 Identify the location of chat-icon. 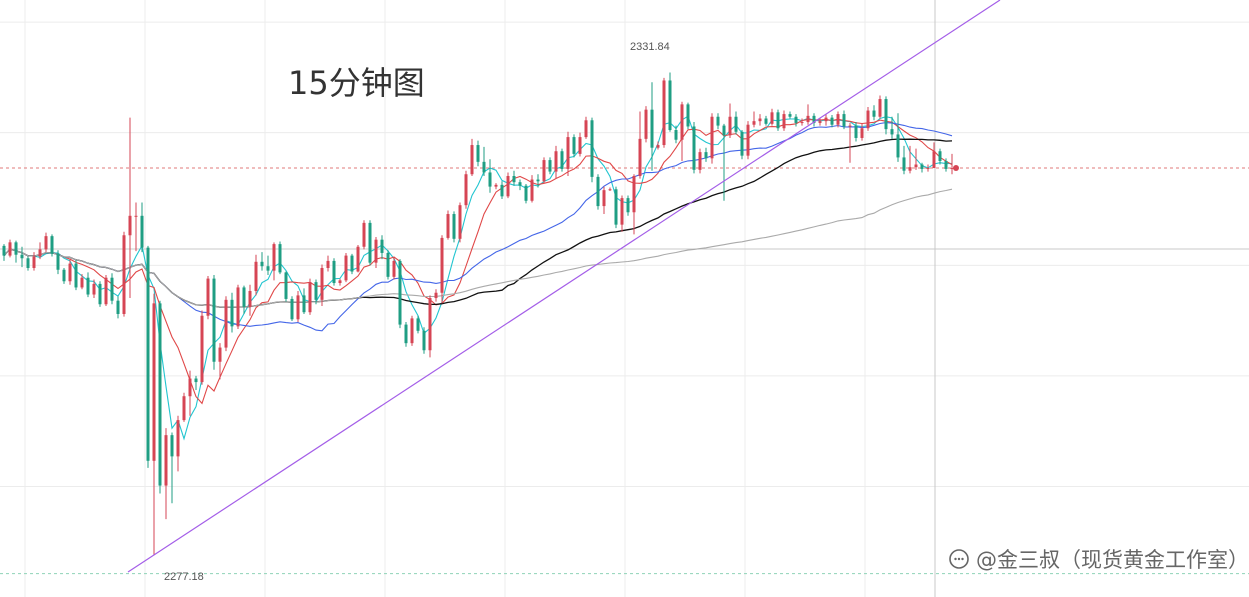
(959, 559).